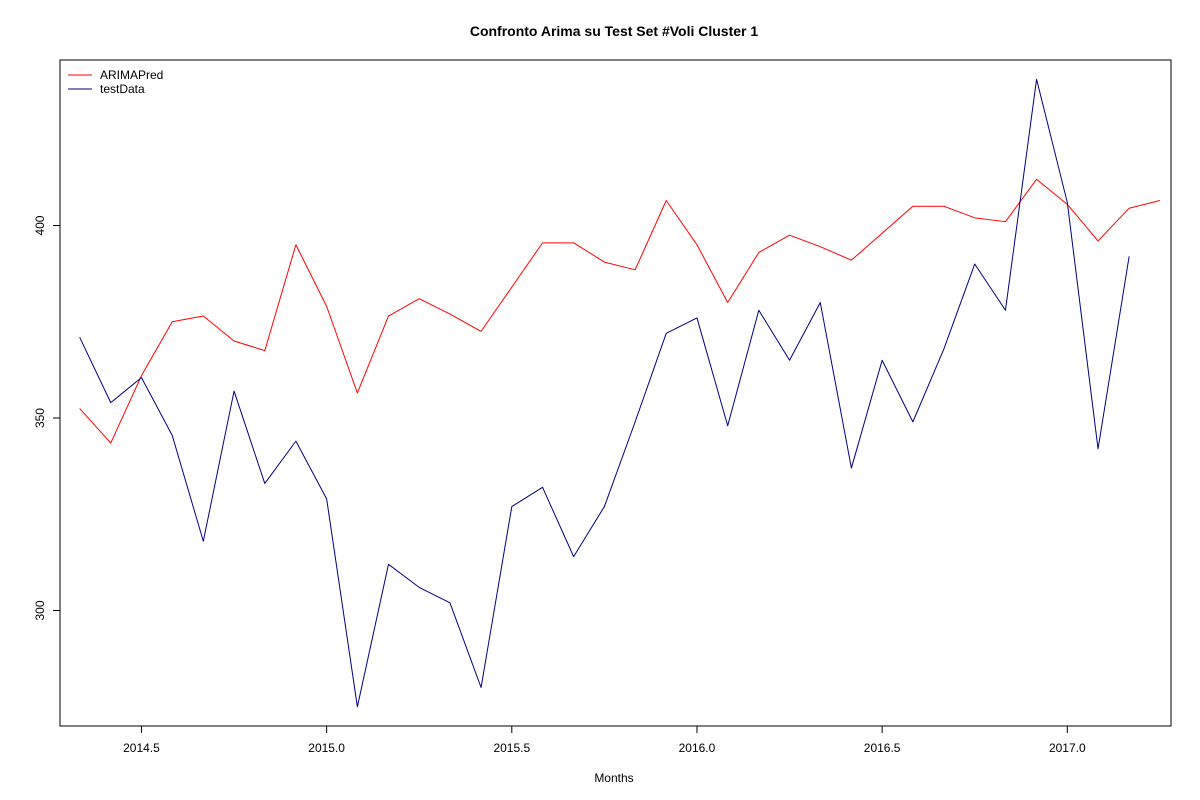 The width and height of the screenshot is (1200, 800). Describe the element at coordinates (697, 748) in the screenshot. I see `x-tick-label: 2016.0` at that location.